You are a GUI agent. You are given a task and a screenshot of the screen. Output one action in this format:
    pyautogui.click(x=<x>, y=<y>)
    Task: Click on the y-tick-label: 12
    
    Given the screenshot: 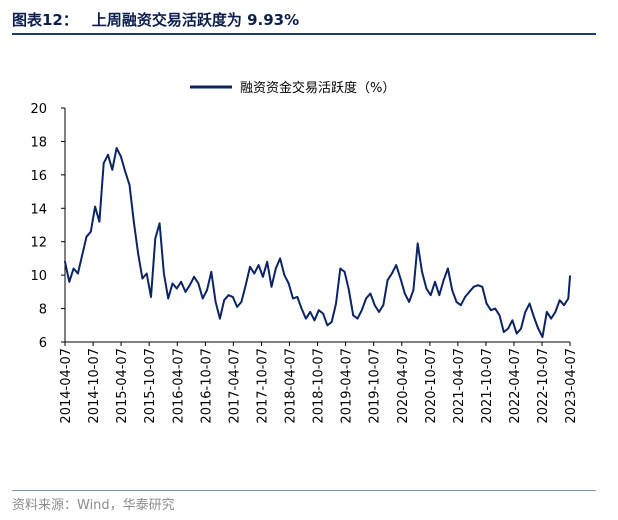 What is the action you would take?
    pyautogui.click(x=38, y=243)
    